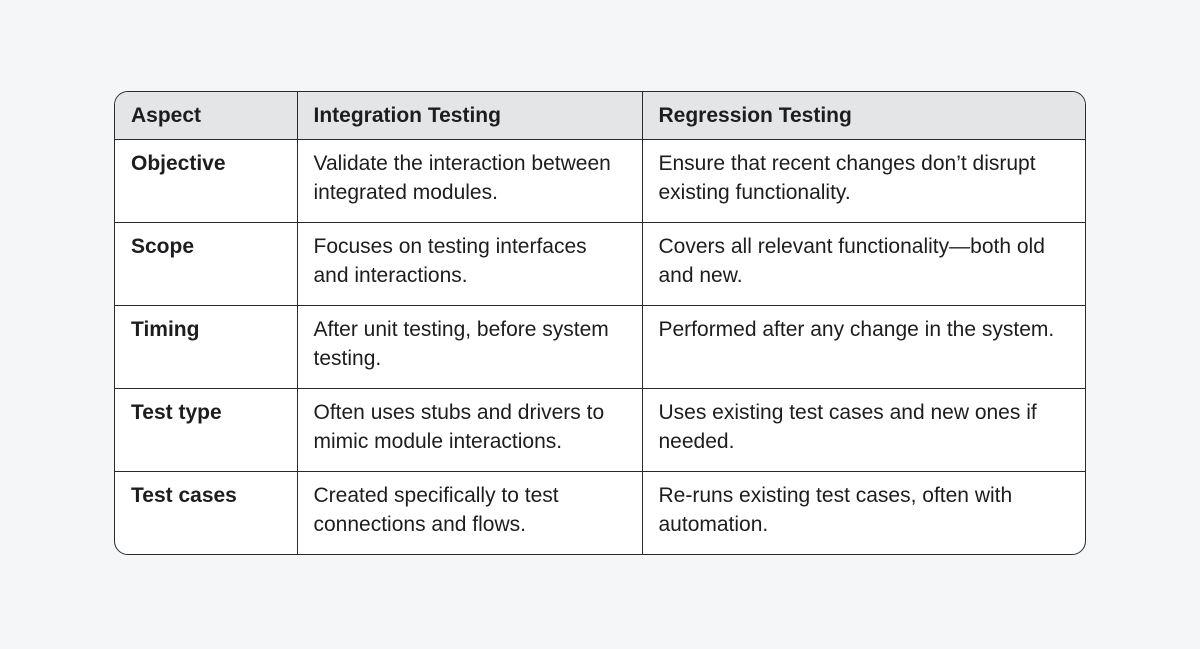  What do you see at coordinates (206, 346) in the screenshot?
I see `row-aspect: Timing` at bounding box center [206, 346].